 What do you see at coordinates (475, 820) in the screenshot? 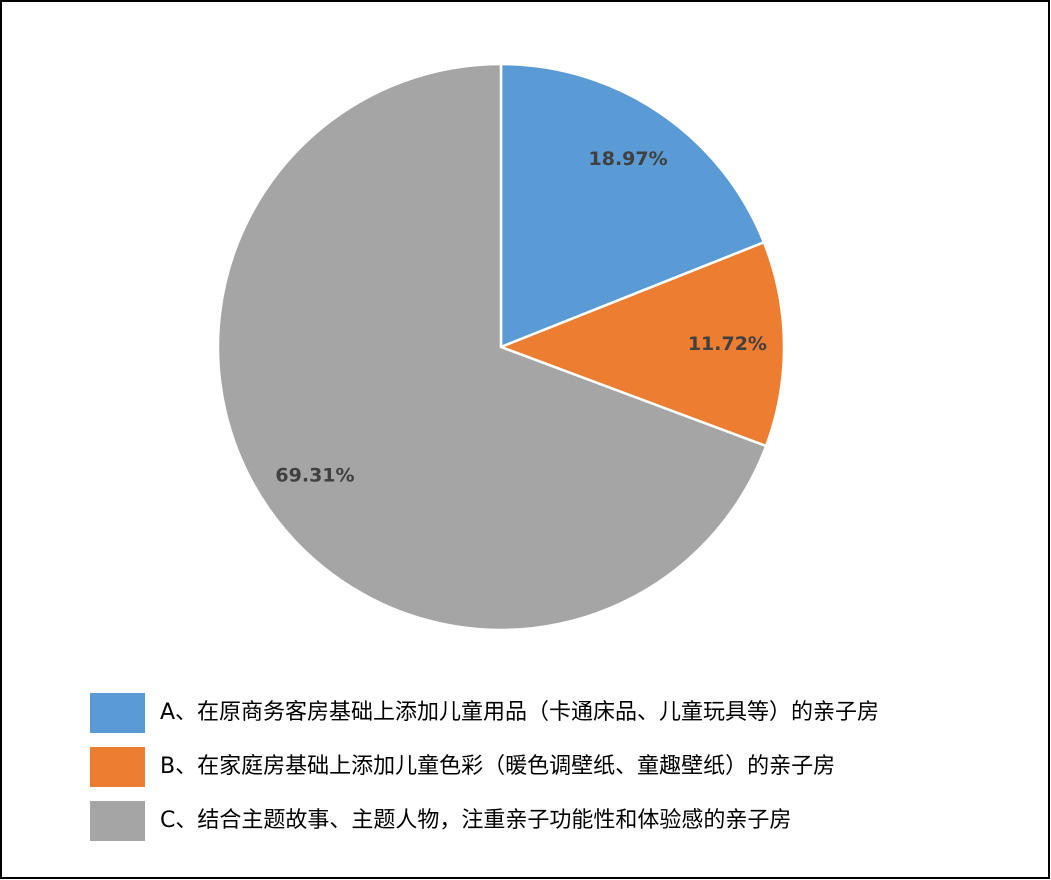
I see `legend-label: C、结合主题故事、主题人物，注重亲子功能性和体验感的亲子房` at bounding box center [475, 820].